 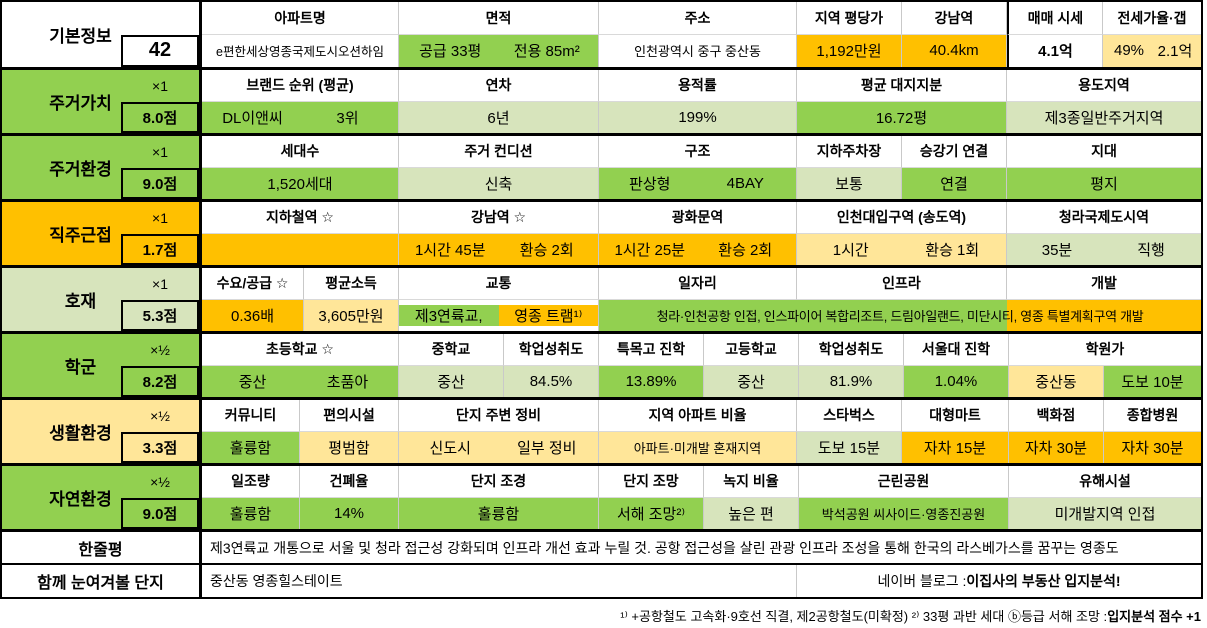 What do you see at coordinates (160, 381) in the screenshot?
I see `section-score-badge: 8.2점` at bounding box center [160, 381].